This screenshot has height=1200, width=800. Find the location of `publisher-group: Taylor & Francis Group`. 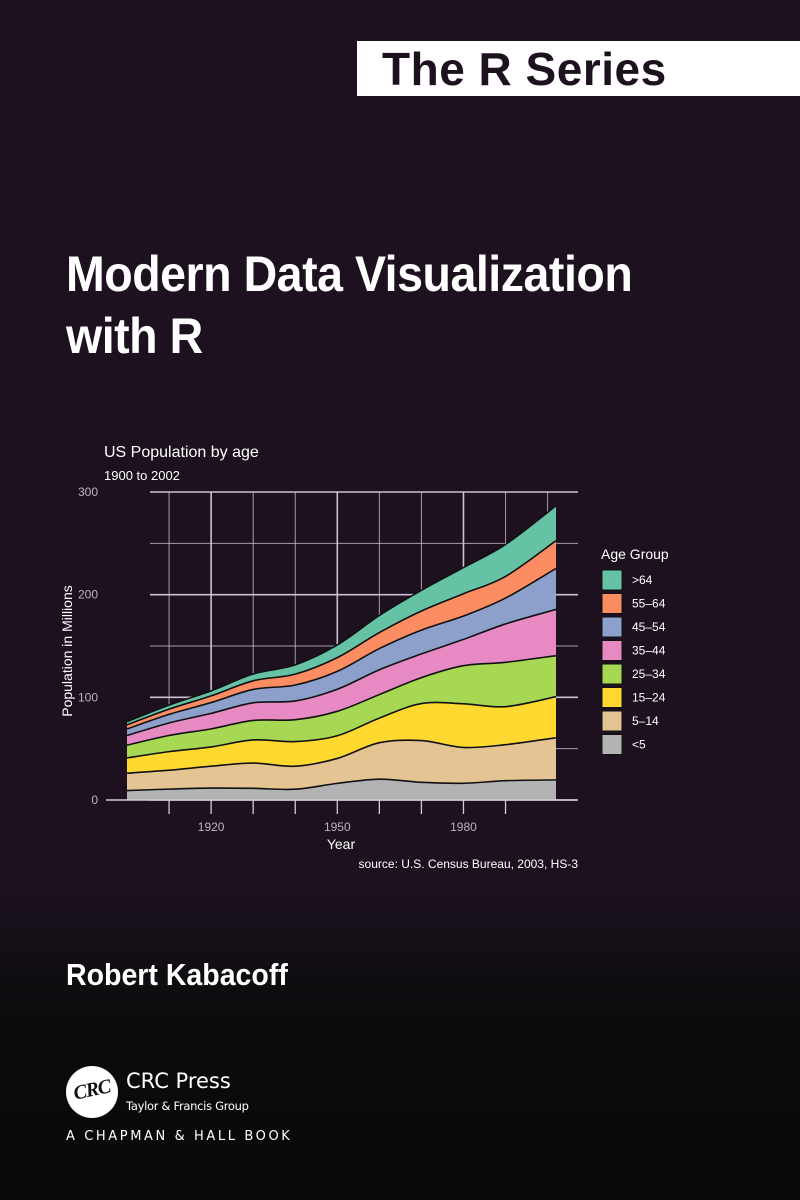

publisher-group: Taylor & Francis Group is located at coordinates (187, 1106).